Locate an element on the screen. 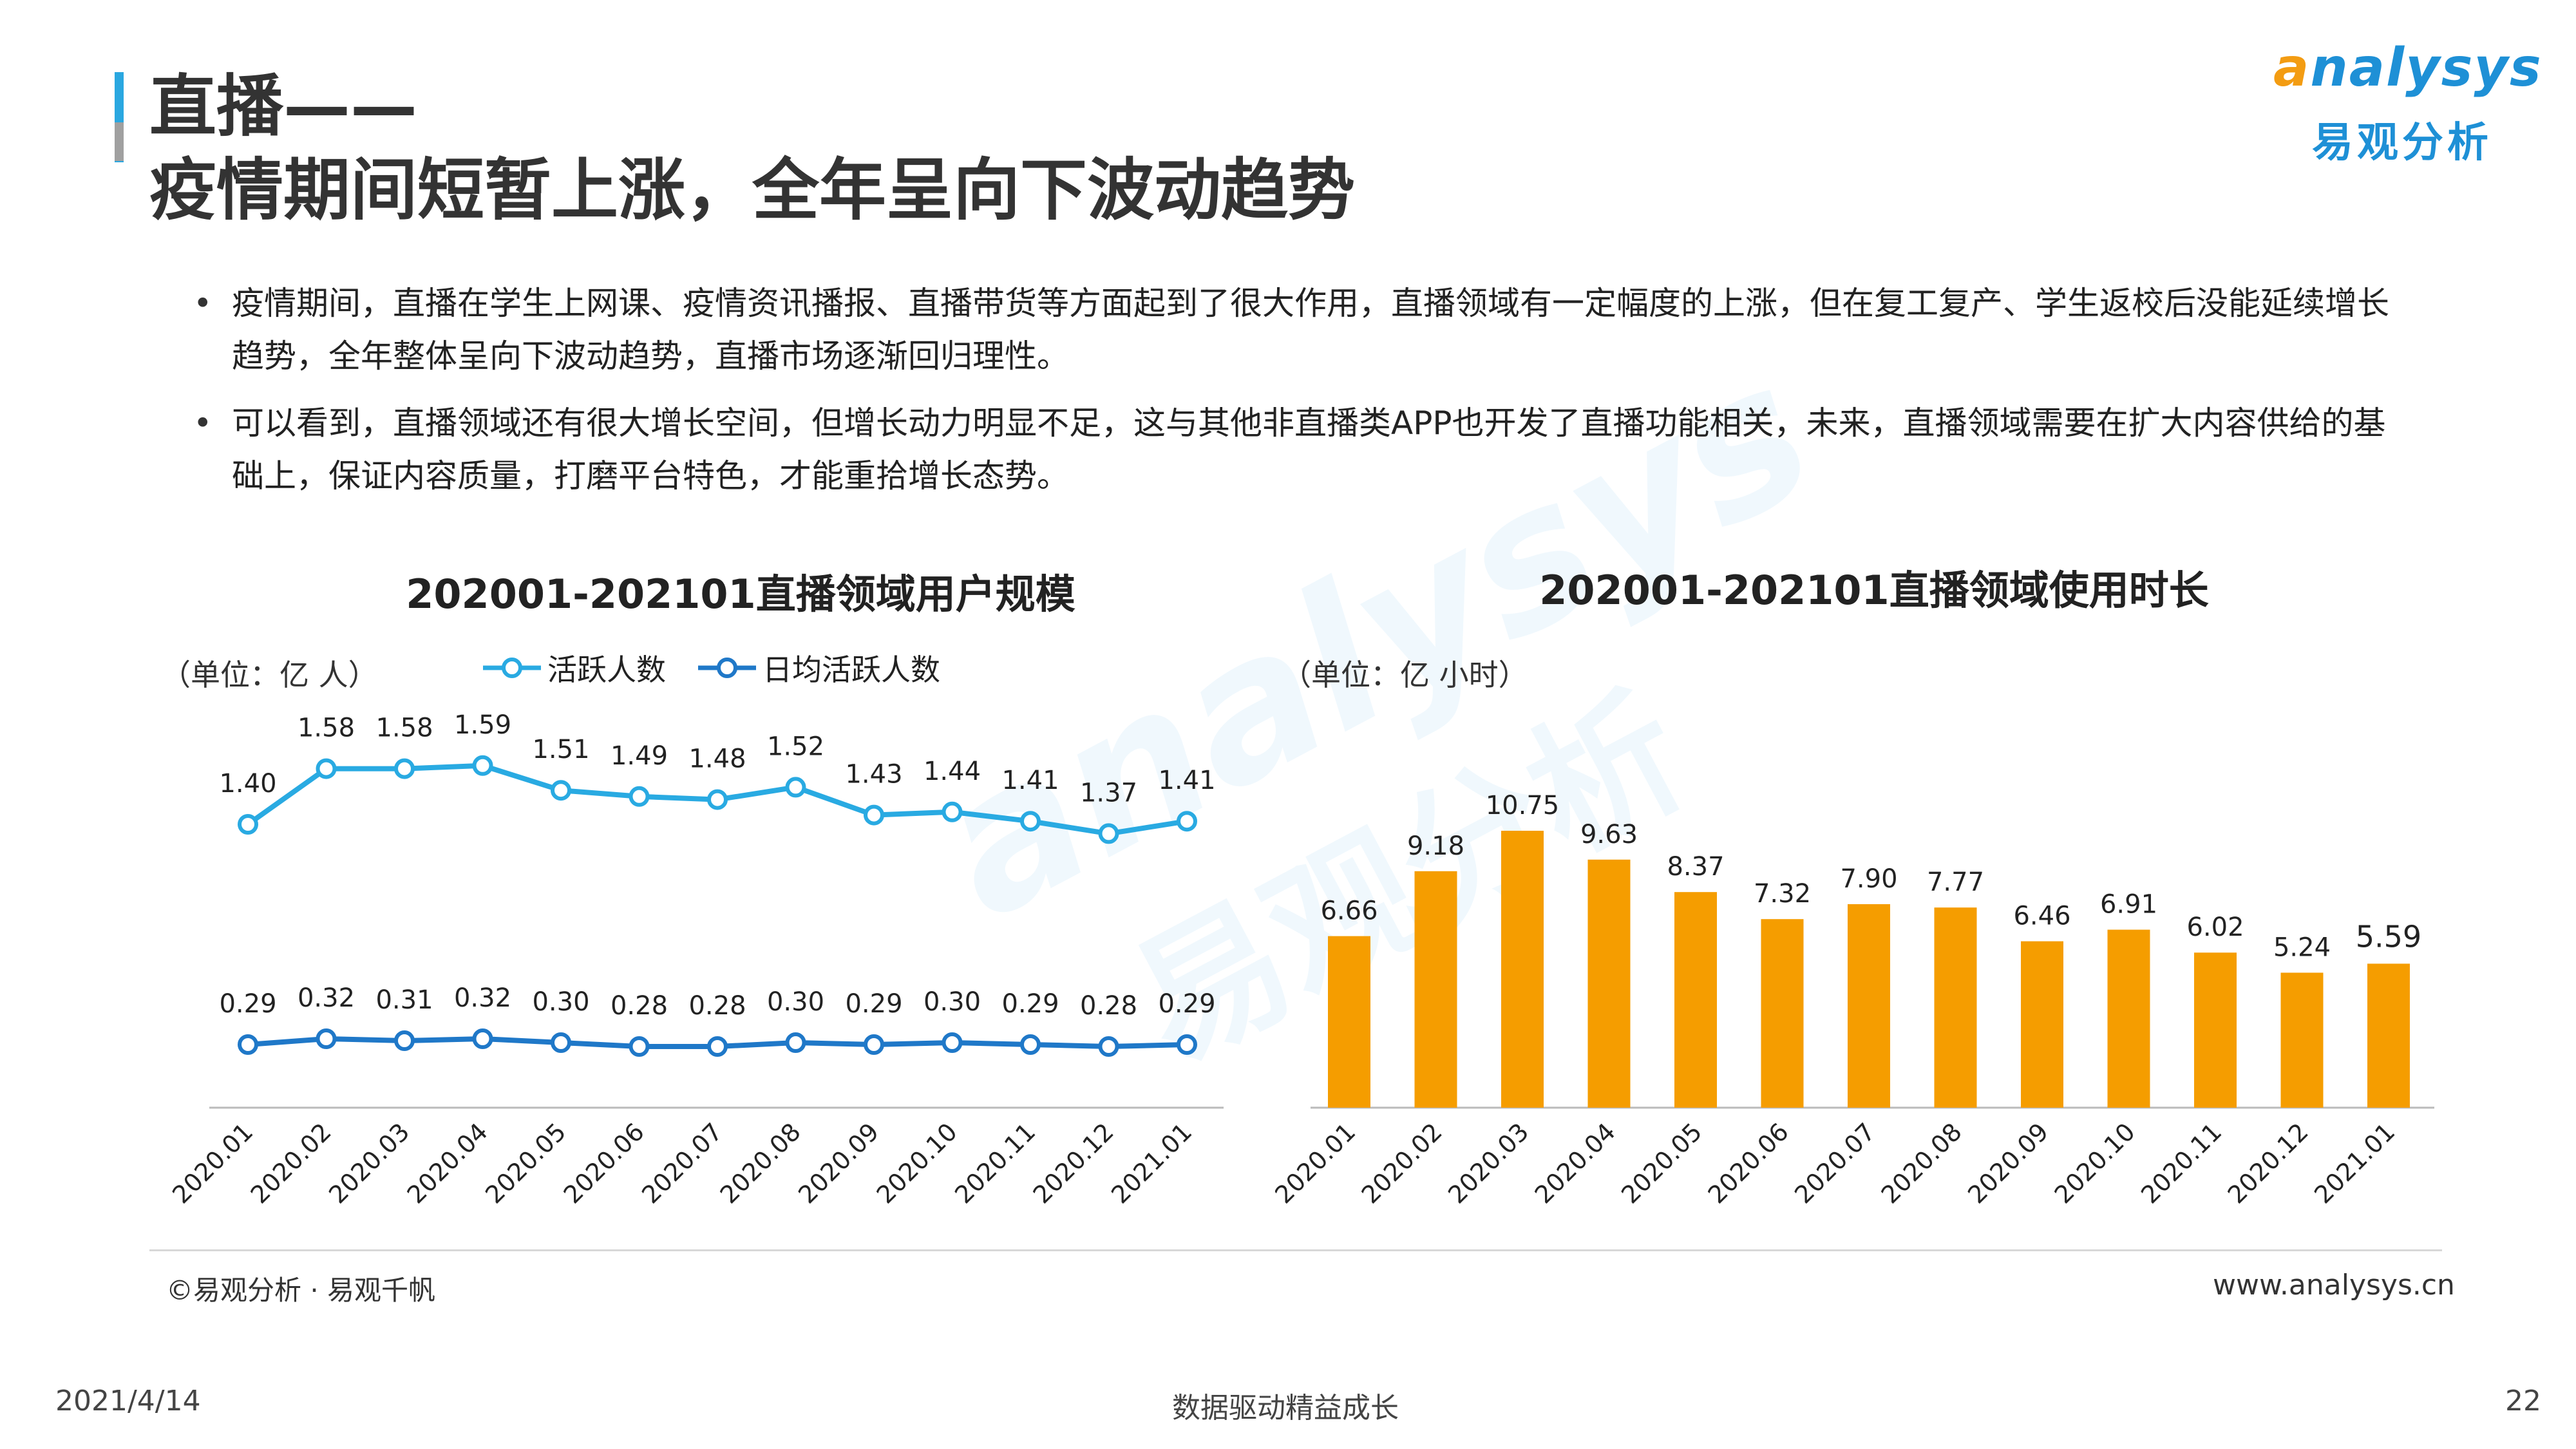 The image size is (2576, 1449). data-label: 1.51 is located at coordinates (560, 749).